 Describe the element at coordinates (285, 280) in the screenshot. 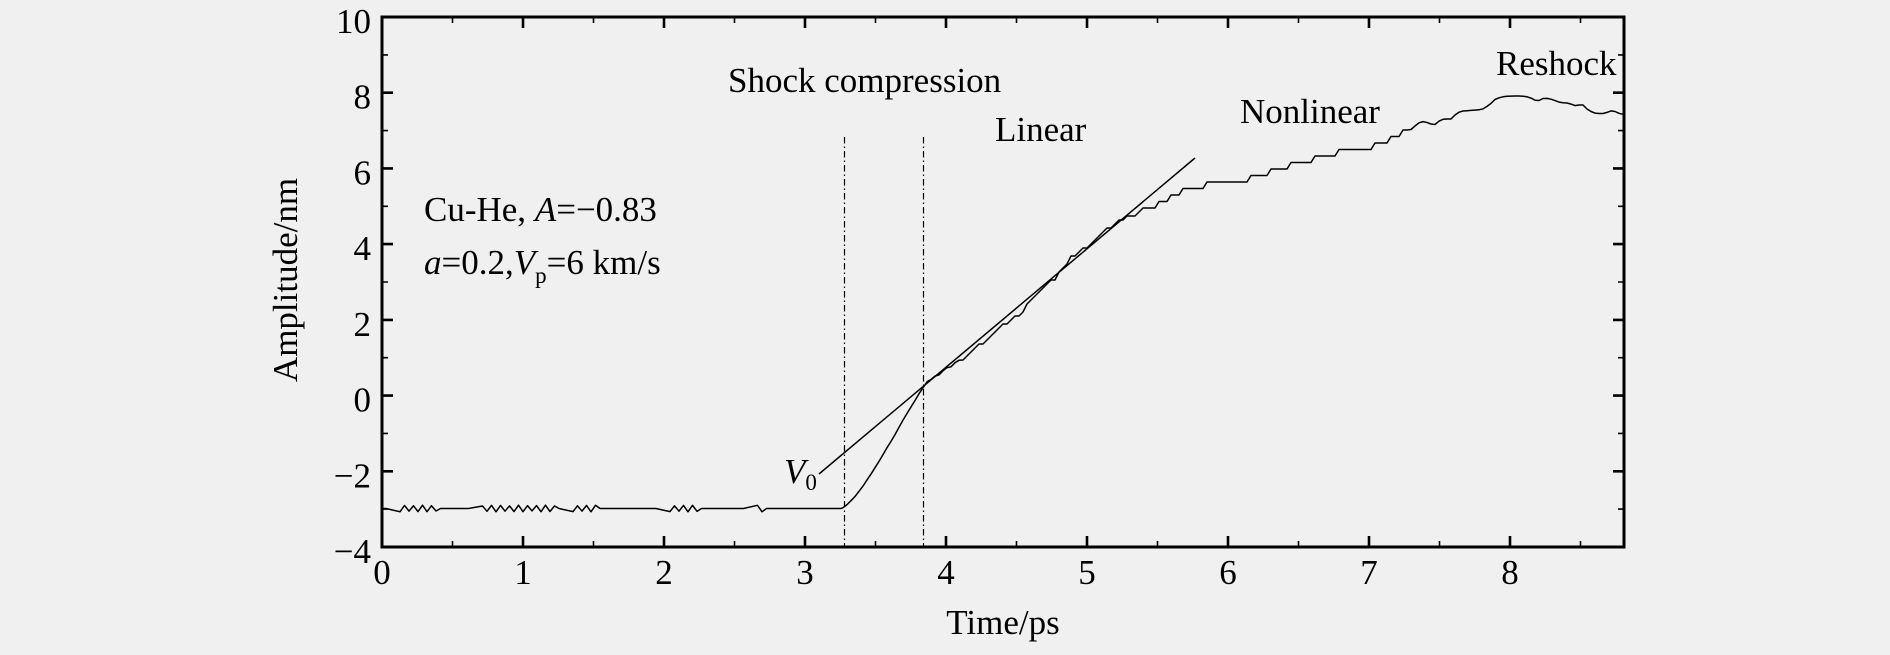

I see `svg-text: Amplitude/nm` at that location.